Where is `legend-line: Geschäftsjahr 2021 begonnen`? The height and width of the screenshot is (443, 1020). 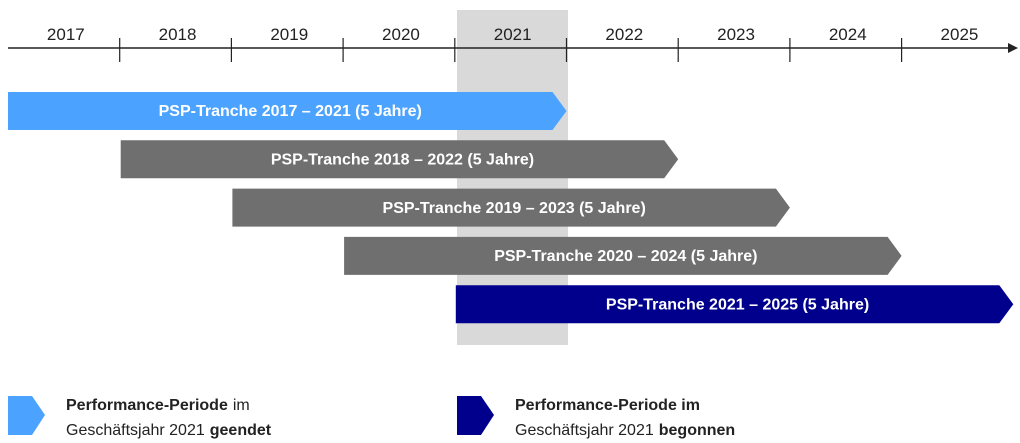
legend-line: Geschäftsjahr 2021 begonnen is located at coordinates (625, 430).